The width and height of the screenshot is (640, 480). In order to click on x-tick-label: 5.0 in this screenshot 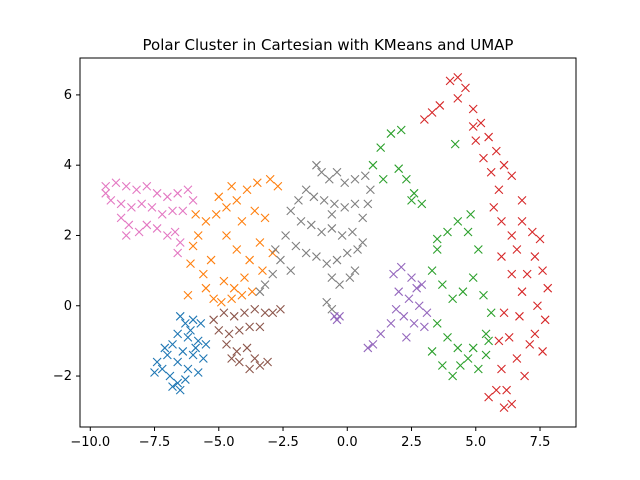, I will do `click(475, 442)`.